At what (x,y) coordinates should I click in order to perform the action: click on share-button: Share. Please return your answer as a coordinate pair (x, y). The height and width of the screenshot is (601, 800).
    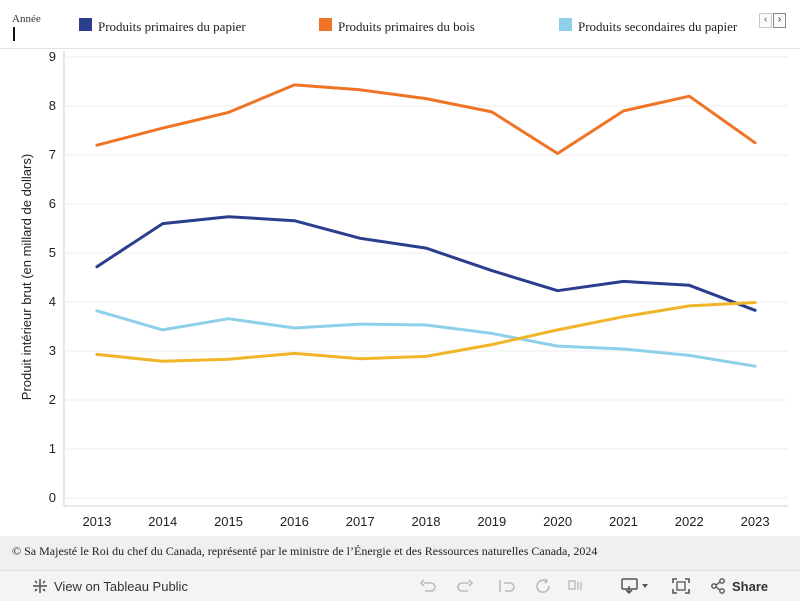
    Looking at the image, I should click on (739, 586).